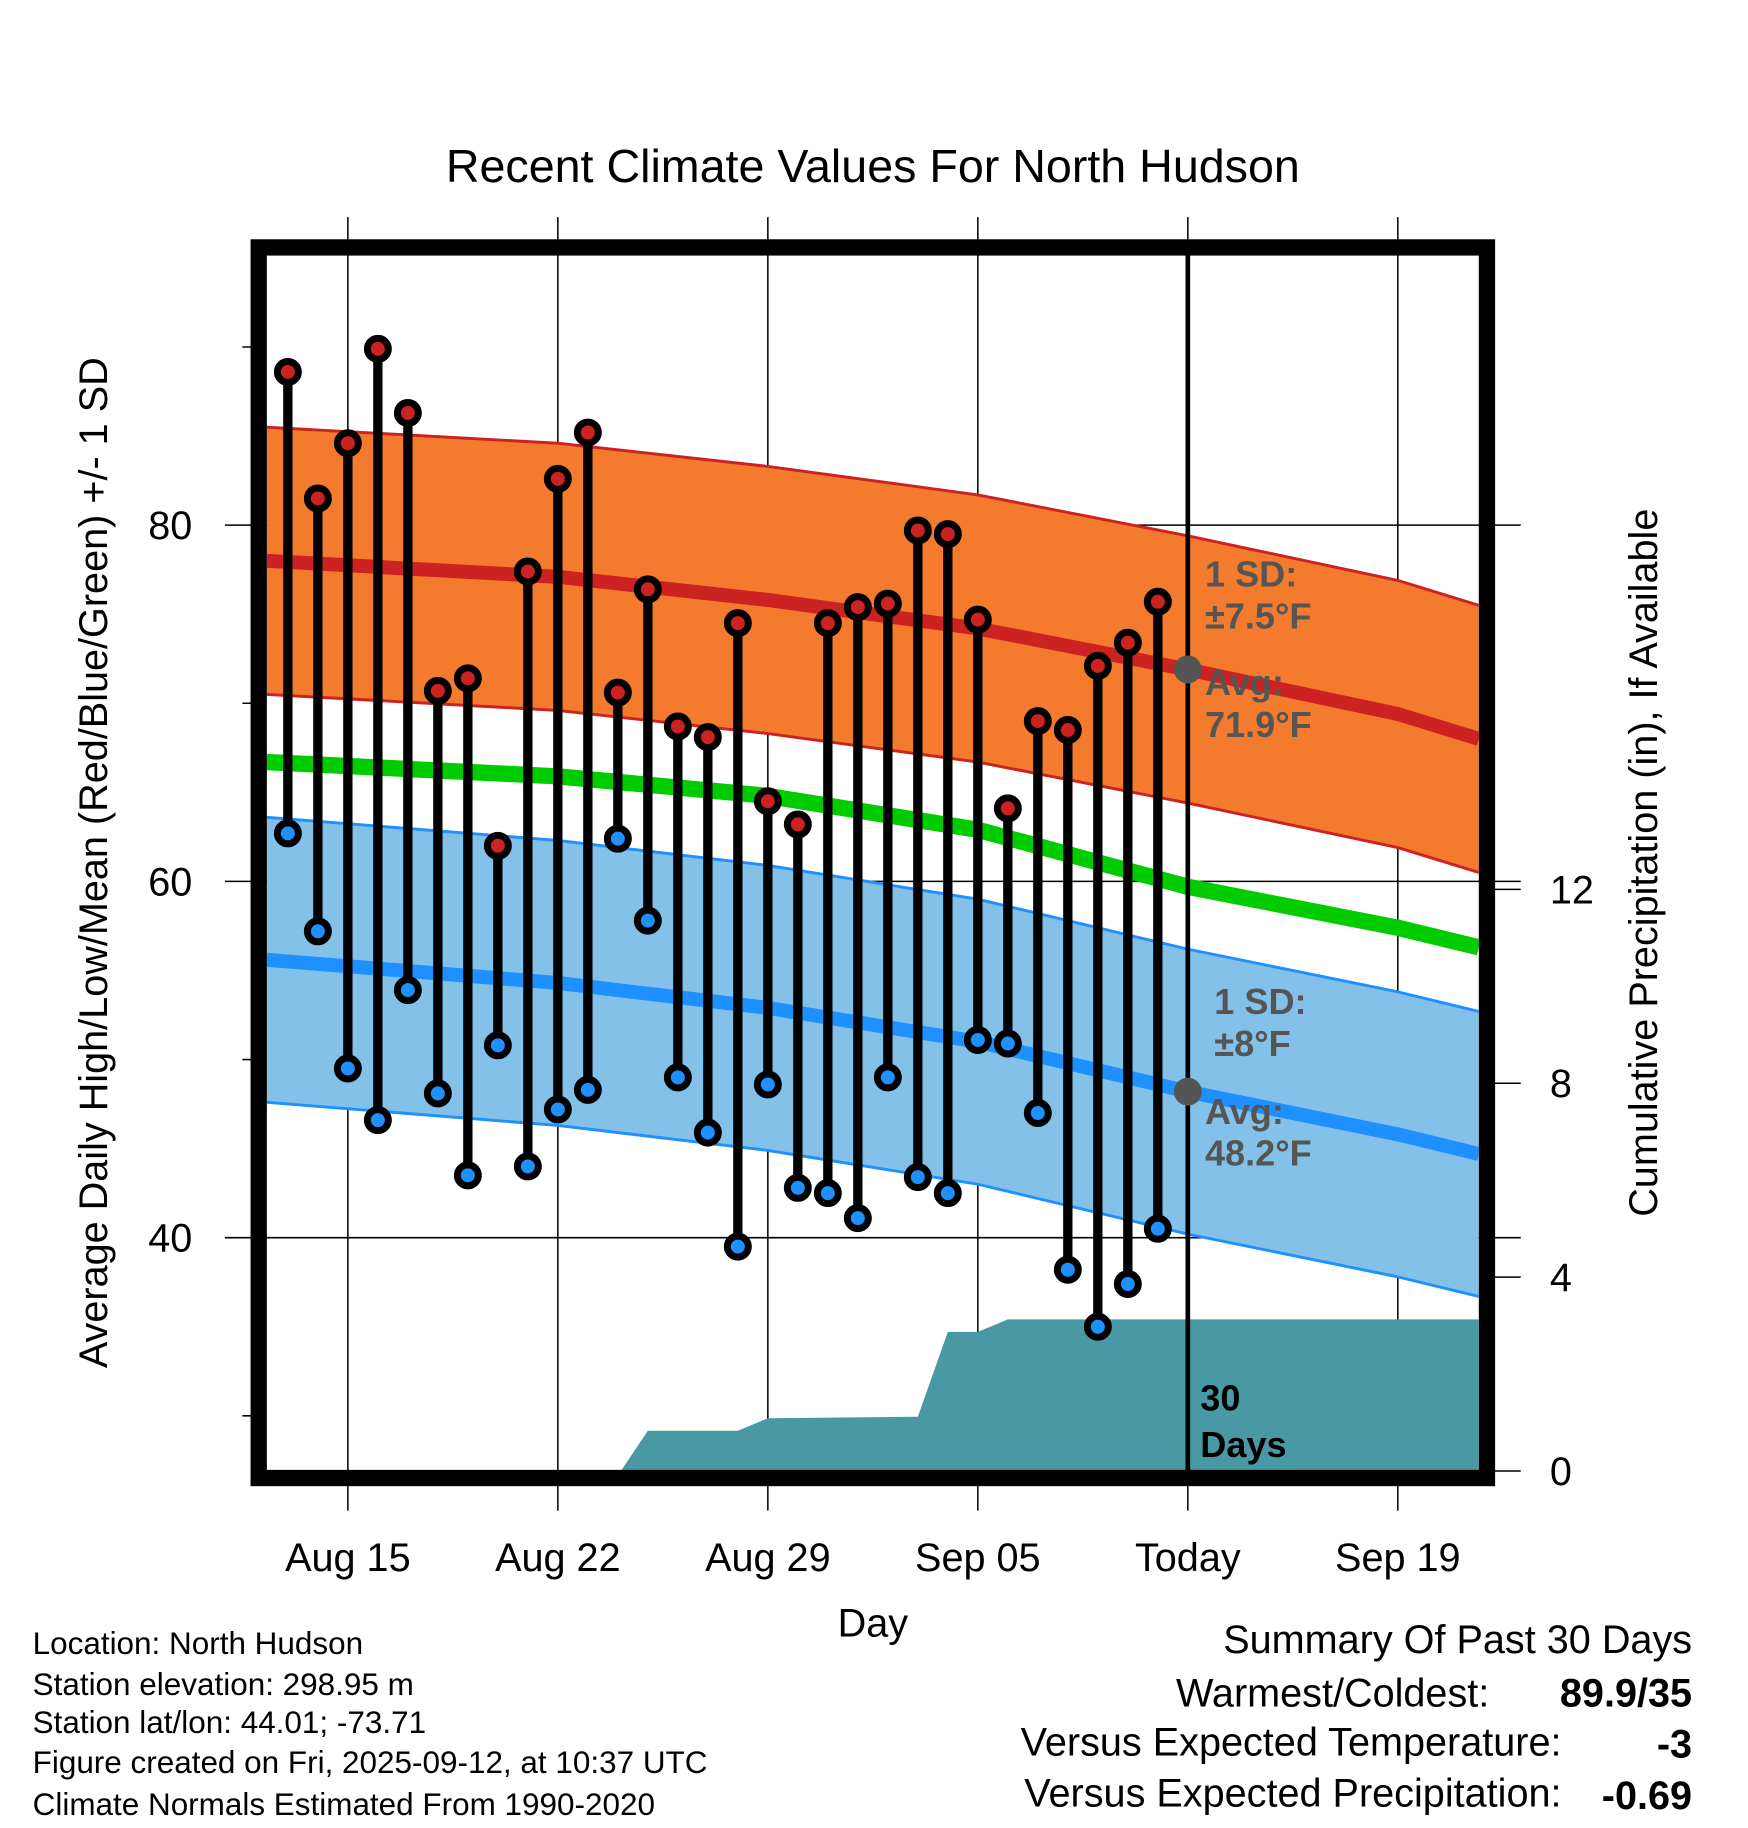 This screenshot has width=1748, height=1828. Describe the element at coordinates (1291, 1742) in the screenshot. I see `temp-departure-label: Versus Expected Temperature:` at that location.